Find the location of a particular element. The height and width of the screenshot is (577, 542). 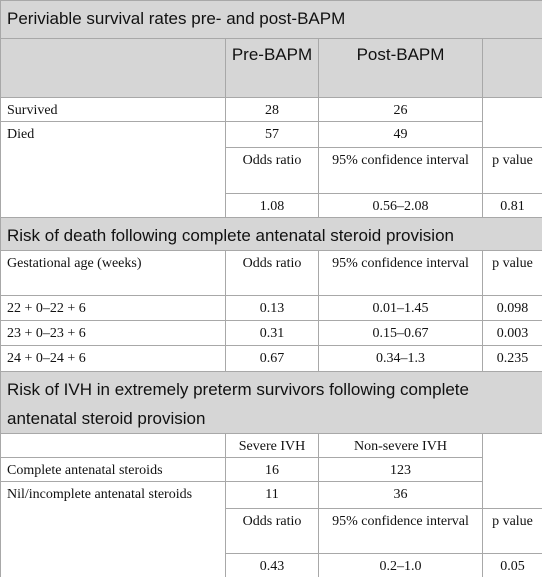

cell: 49 is located at coordinates (400, 134).